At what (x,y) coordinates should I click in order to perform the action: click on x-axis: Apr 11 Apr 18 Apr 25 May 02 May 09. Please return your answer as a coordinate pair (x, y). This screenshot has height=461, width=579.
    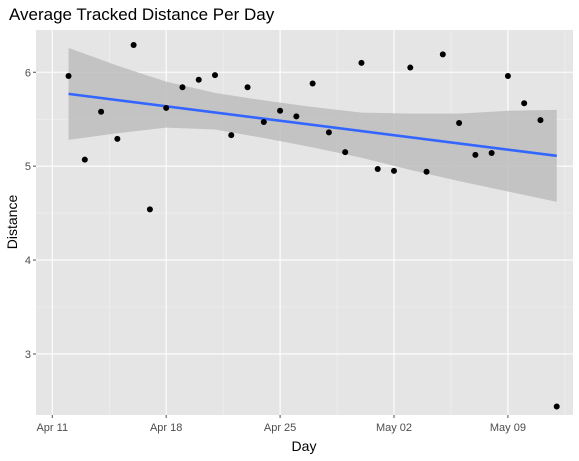
    Looking at the image, I should click on (281, 424).